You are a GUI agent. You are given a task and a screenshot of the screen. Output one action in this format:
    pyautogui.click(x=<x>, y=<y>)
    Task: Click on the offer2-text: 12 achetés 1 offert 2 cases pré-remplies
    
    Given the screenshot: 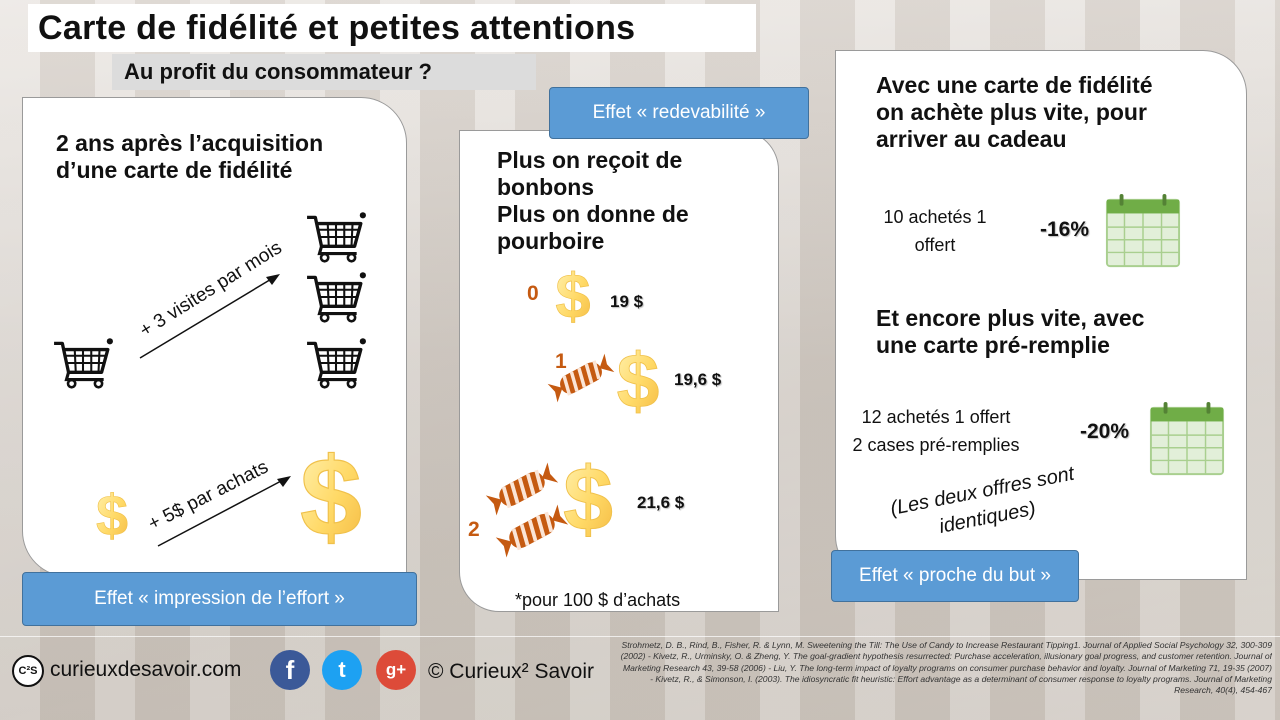 What is the action you would take?
    pyautogui.click(x=936, y=431)
    